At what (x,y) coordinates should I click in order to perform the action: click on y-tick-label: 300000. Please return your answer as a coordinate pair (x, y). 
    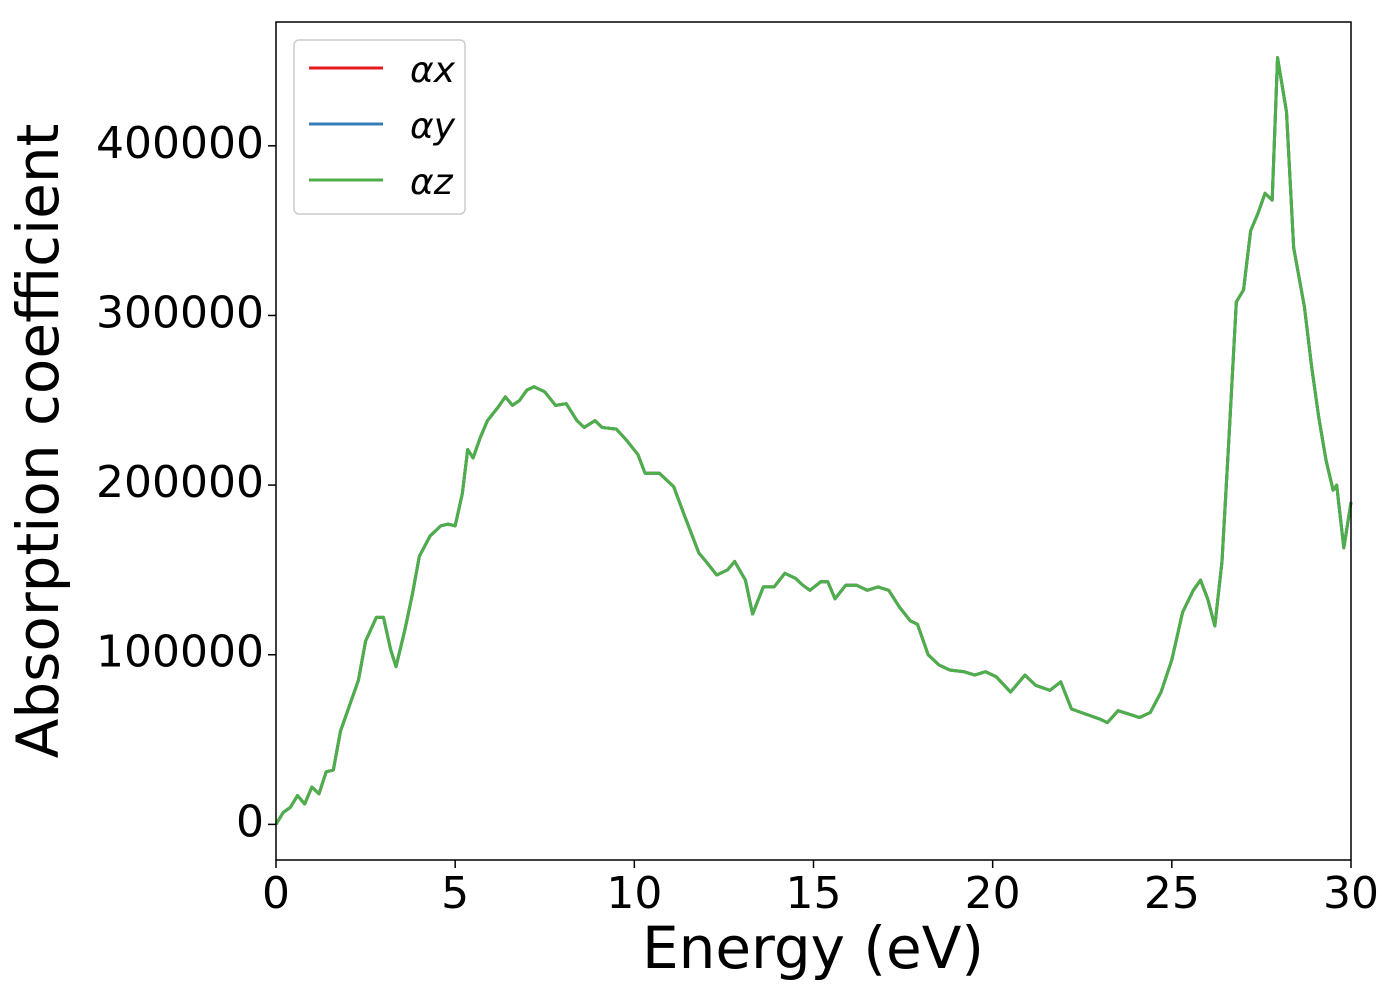
    Looking at the image, I should click on (180, 312).